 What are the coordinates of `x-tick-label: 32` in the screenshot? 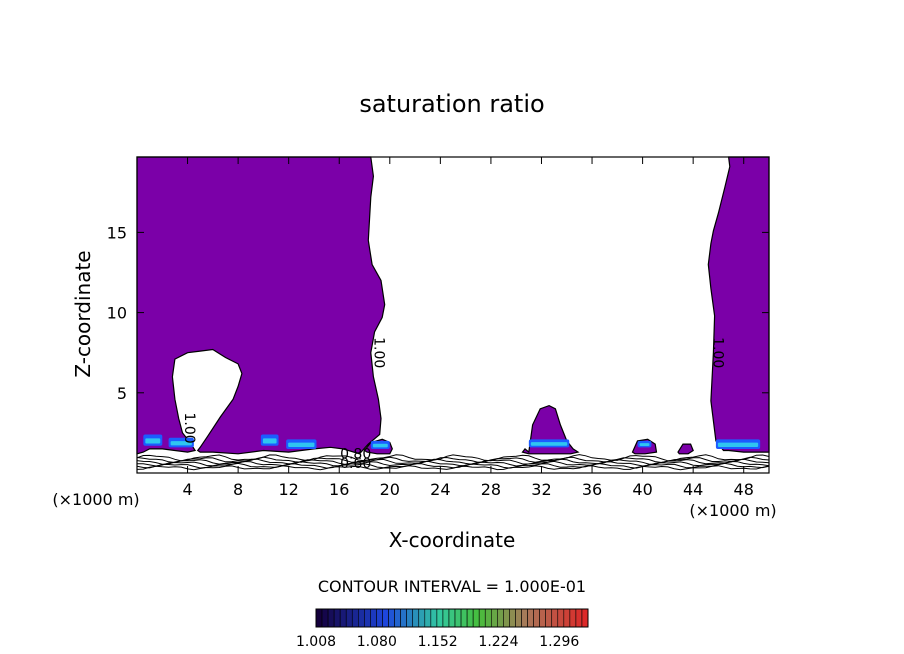 It's located at (541, 489).